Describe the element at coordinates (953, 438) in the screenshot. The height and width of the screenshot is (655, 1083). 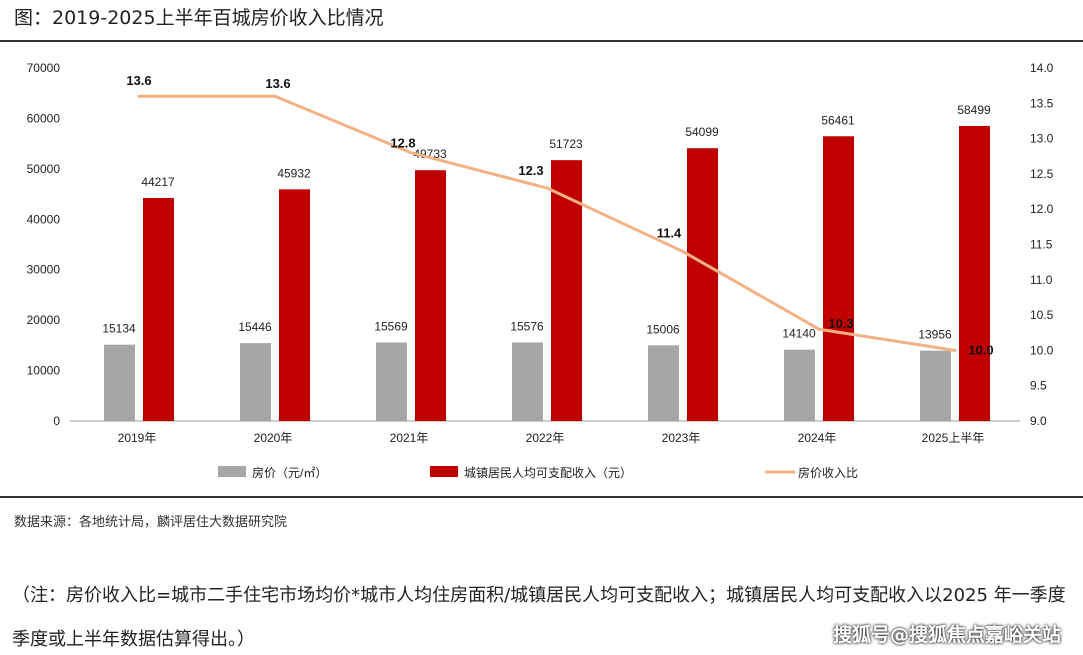
I see `x-axis-tick: 2025上半年` at that location.